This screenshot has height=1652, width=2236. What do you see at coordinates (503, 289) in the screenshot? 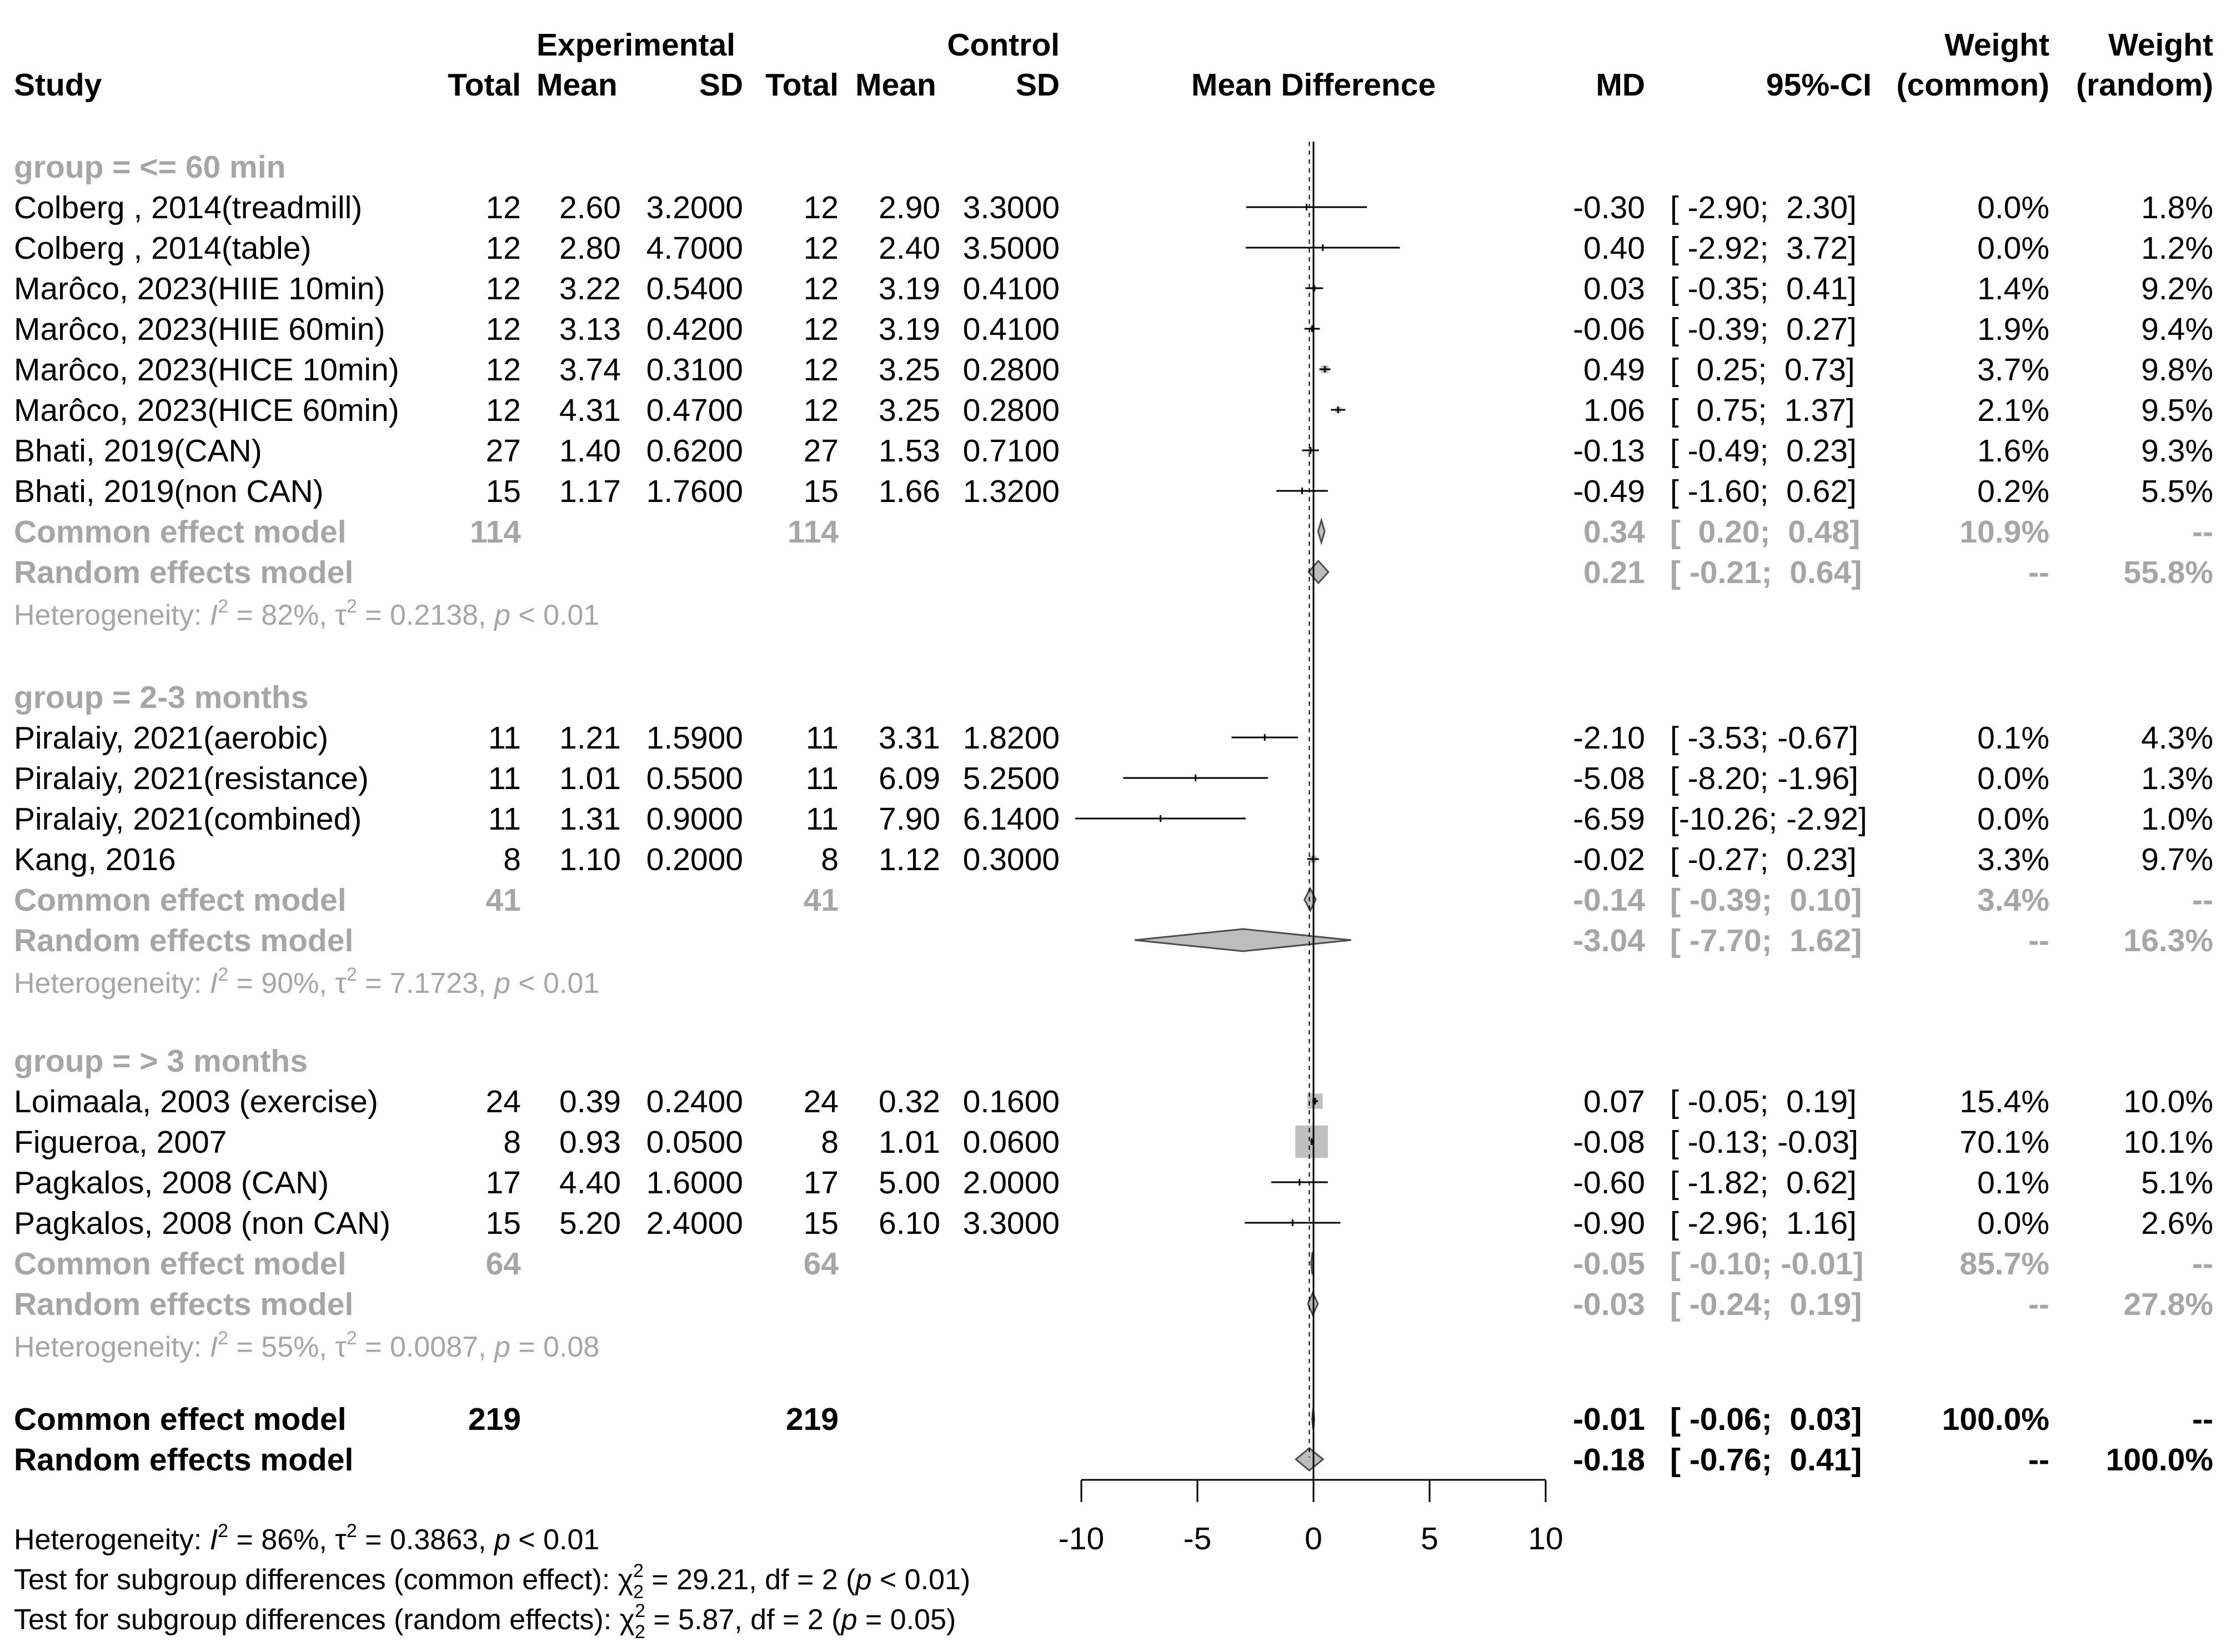
I see `study-2-exp-total: 12` at bounding box center [503, 289].